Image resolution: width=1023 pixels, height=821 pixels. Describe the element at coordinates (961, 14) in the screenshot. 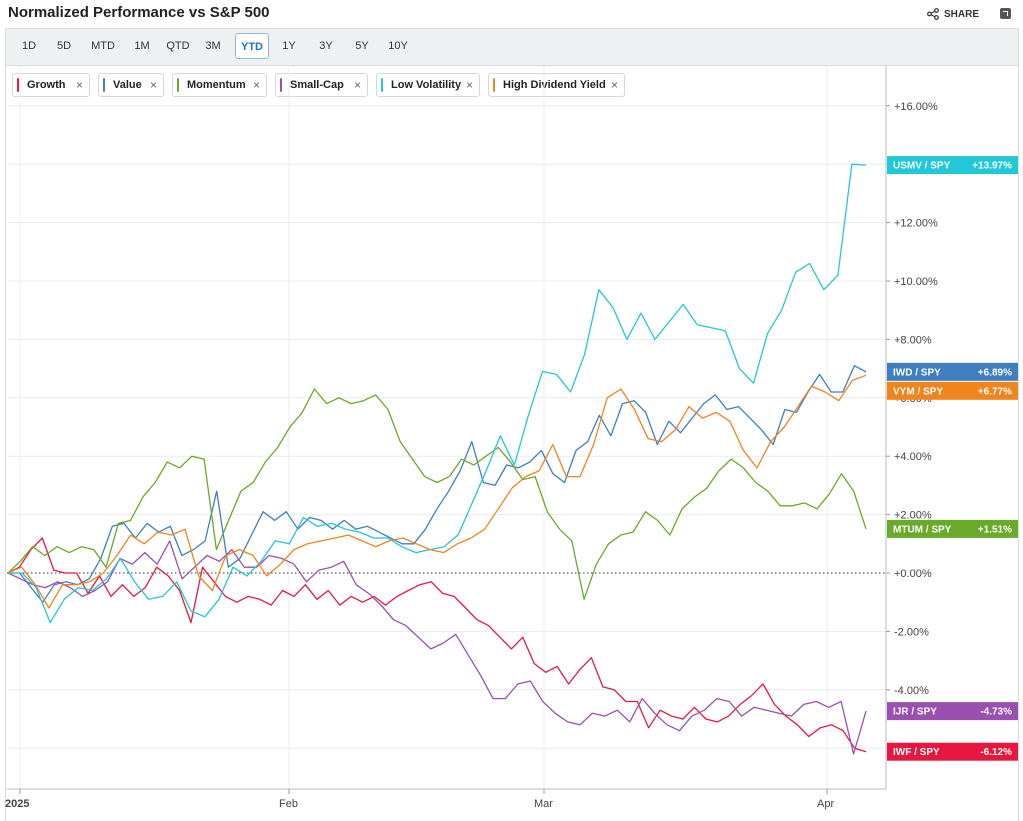

I see `share-label: SHARE` at that location.